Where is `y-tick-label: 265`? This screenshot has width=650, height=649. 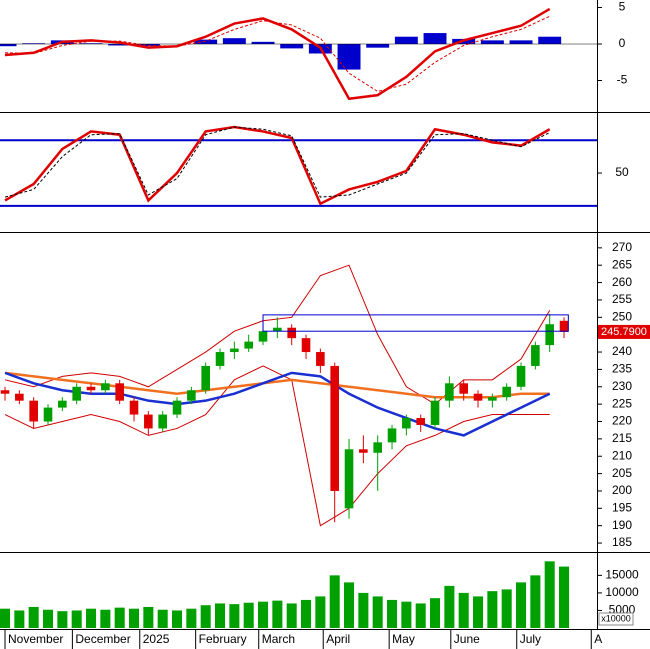 y-tick-label: 265 is located at coordinates (622, 264).